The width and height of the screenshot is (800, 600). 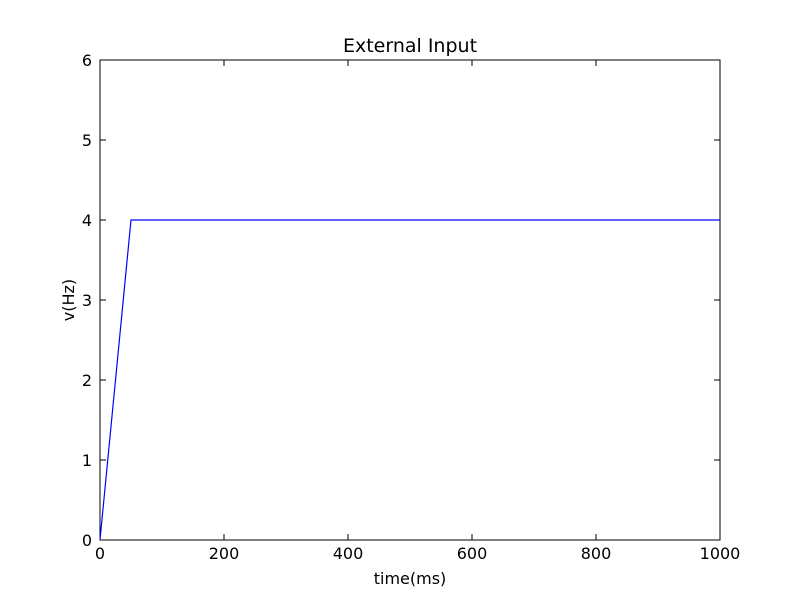 I want to click on y-tick-label: 2, so click(x=87, y=380).